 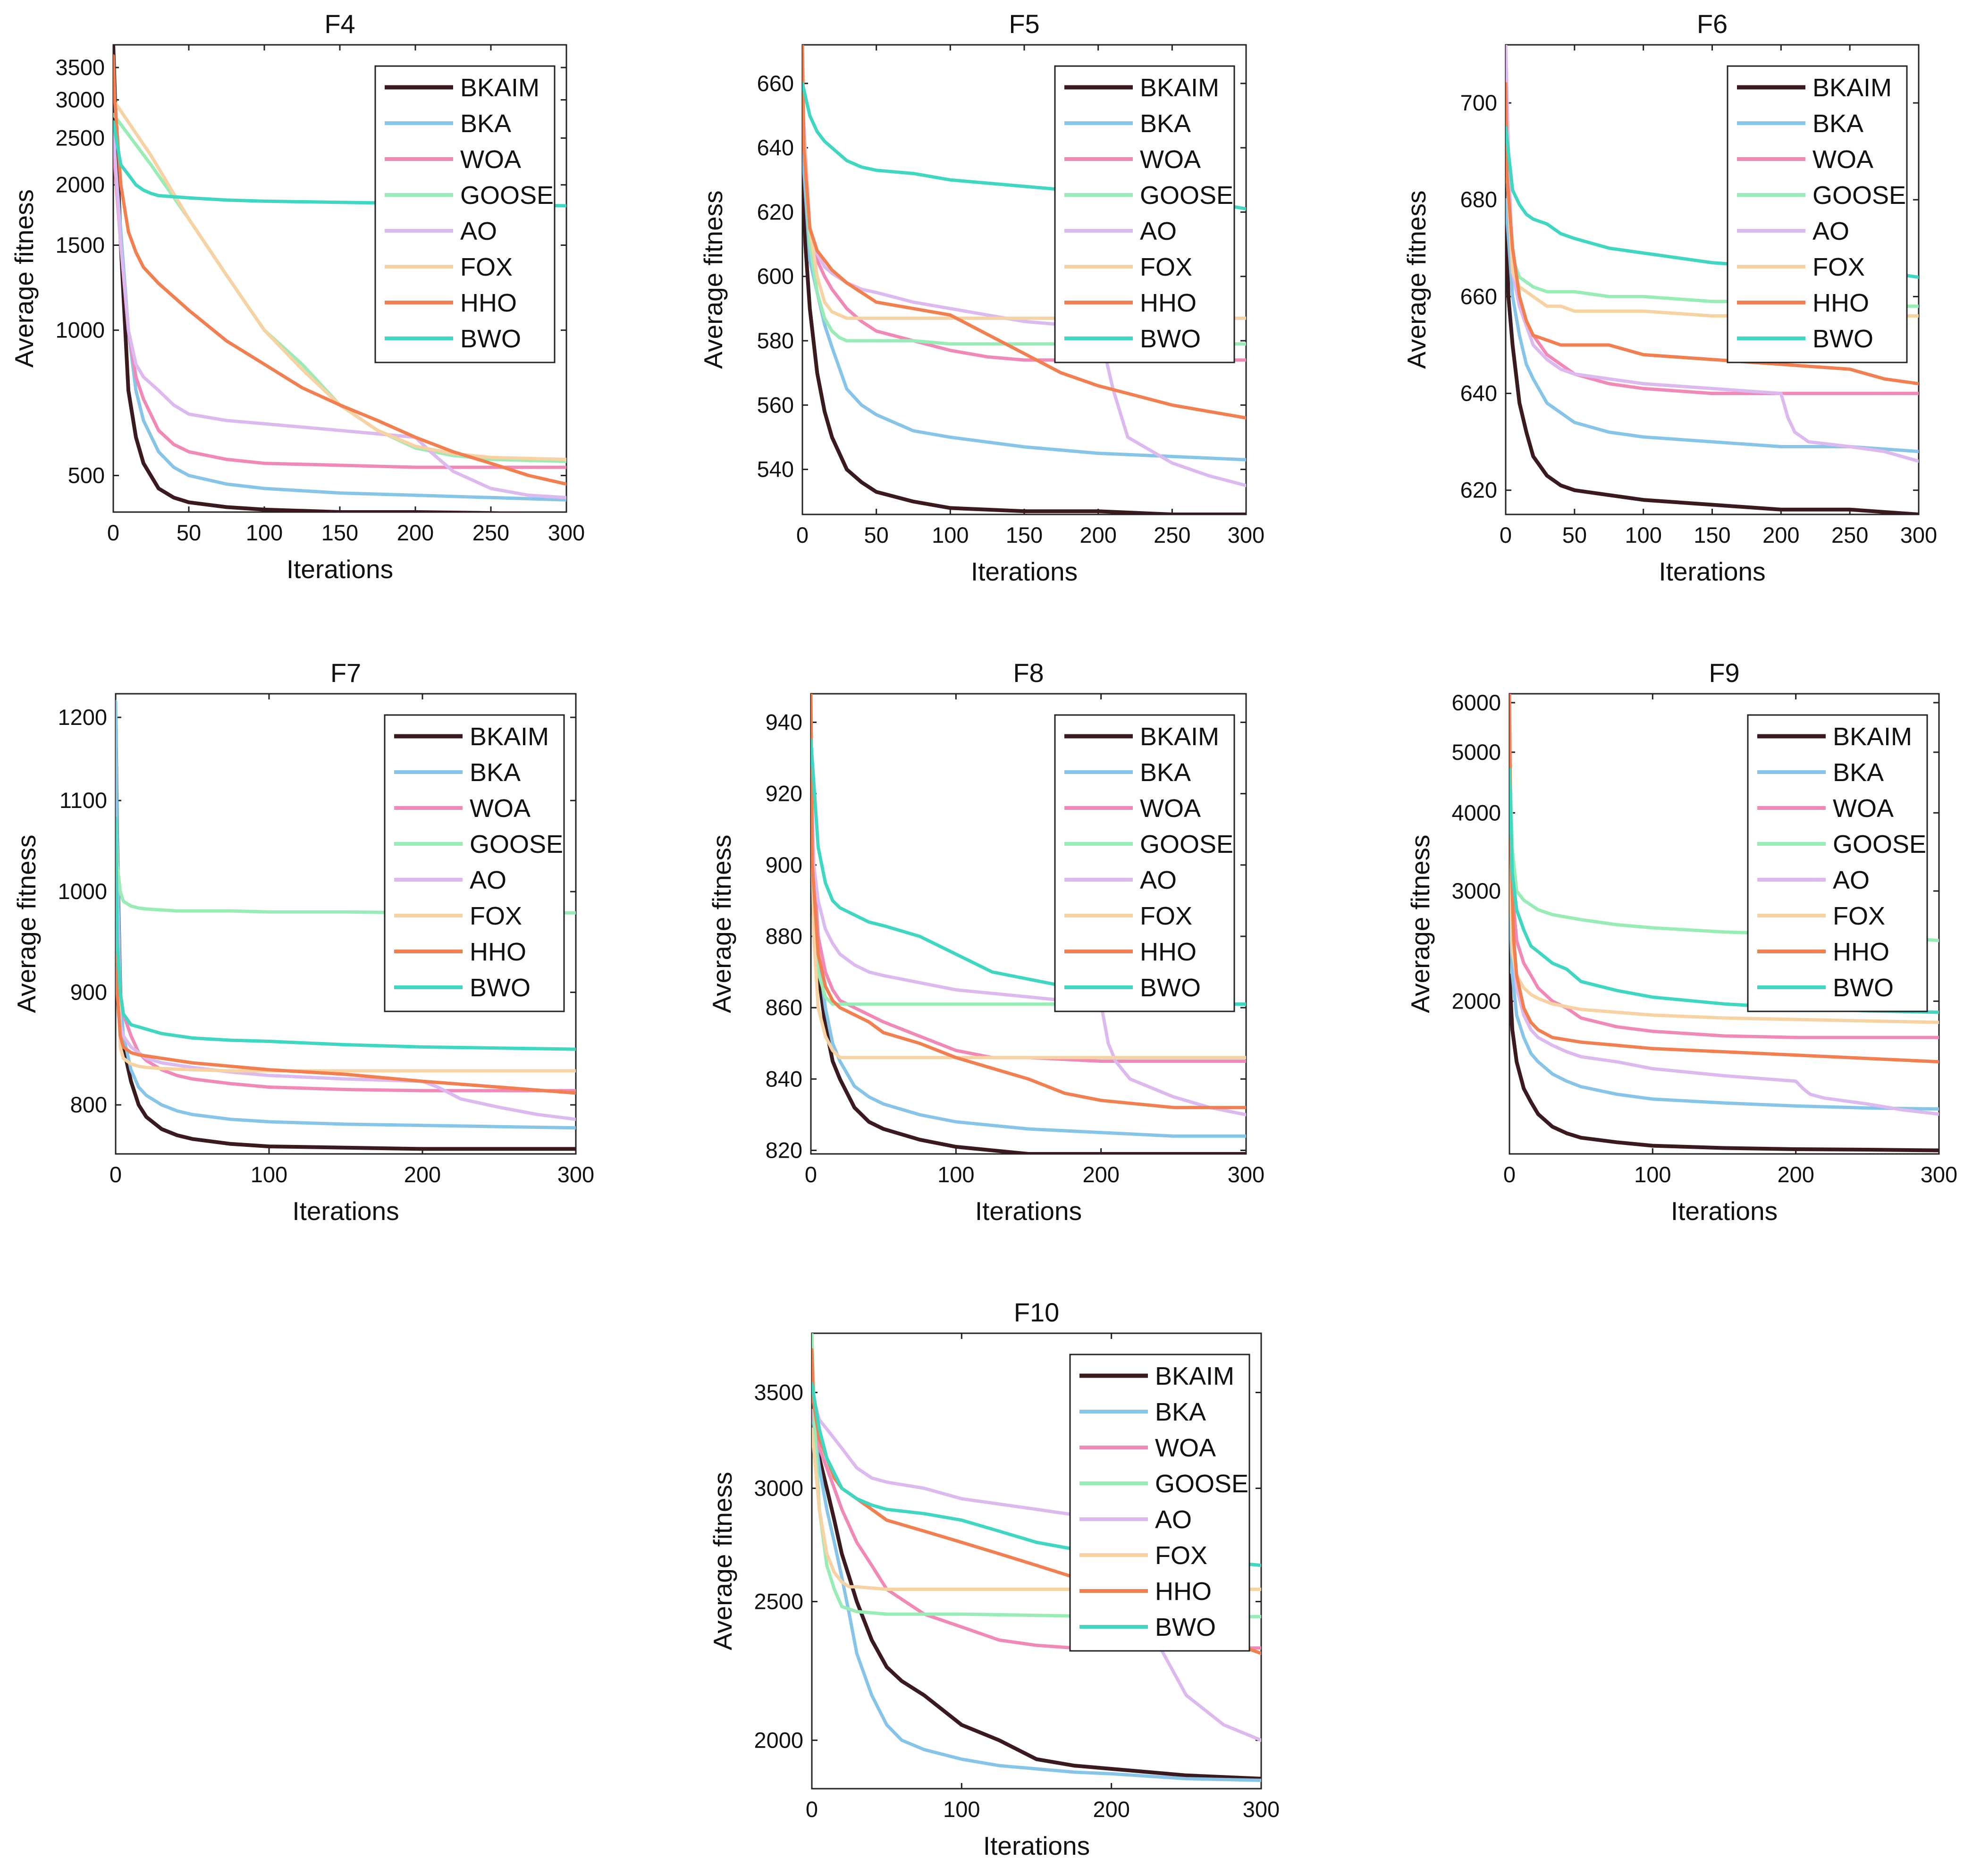 I want to click on series-line-bwo, so click(x=346, y=933).